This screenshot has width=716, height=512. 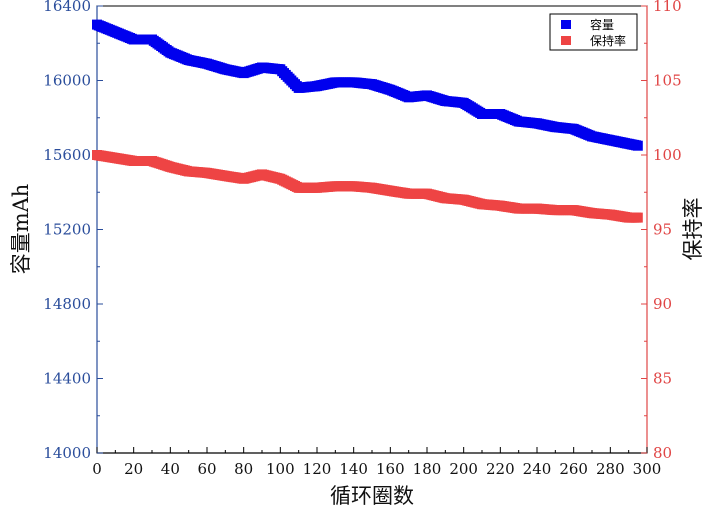 What do you see at coordinates (608, 40) in the screenshot?
I see `legend-retention-label: 保持率` at bounding box center [608, 40].